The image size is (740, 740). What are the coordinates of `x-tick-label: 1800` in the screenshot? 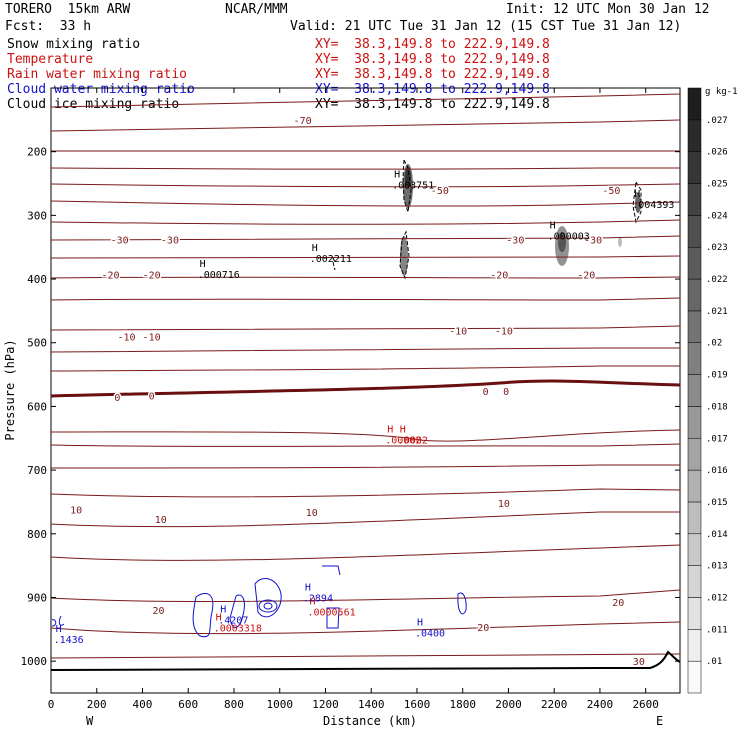 It's located at (462, 704).